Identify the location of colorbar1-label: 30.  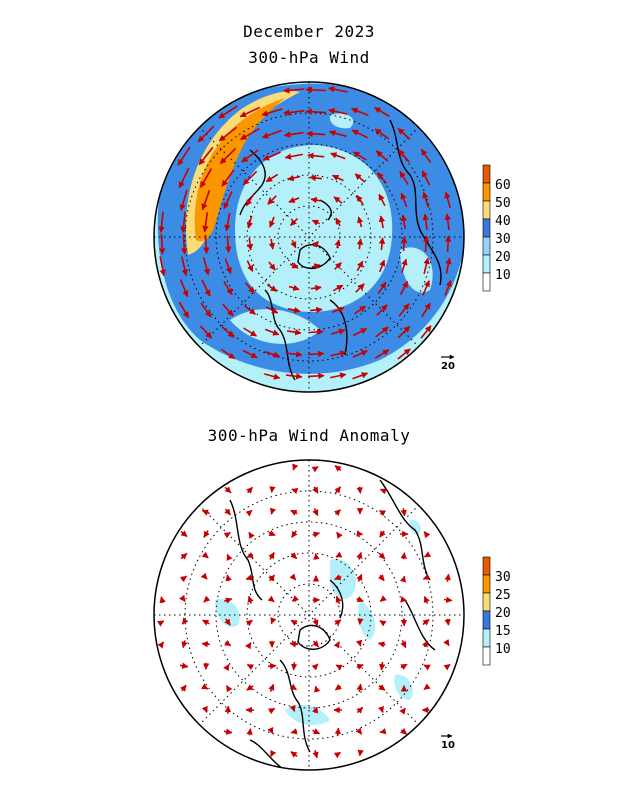
(503, 239).